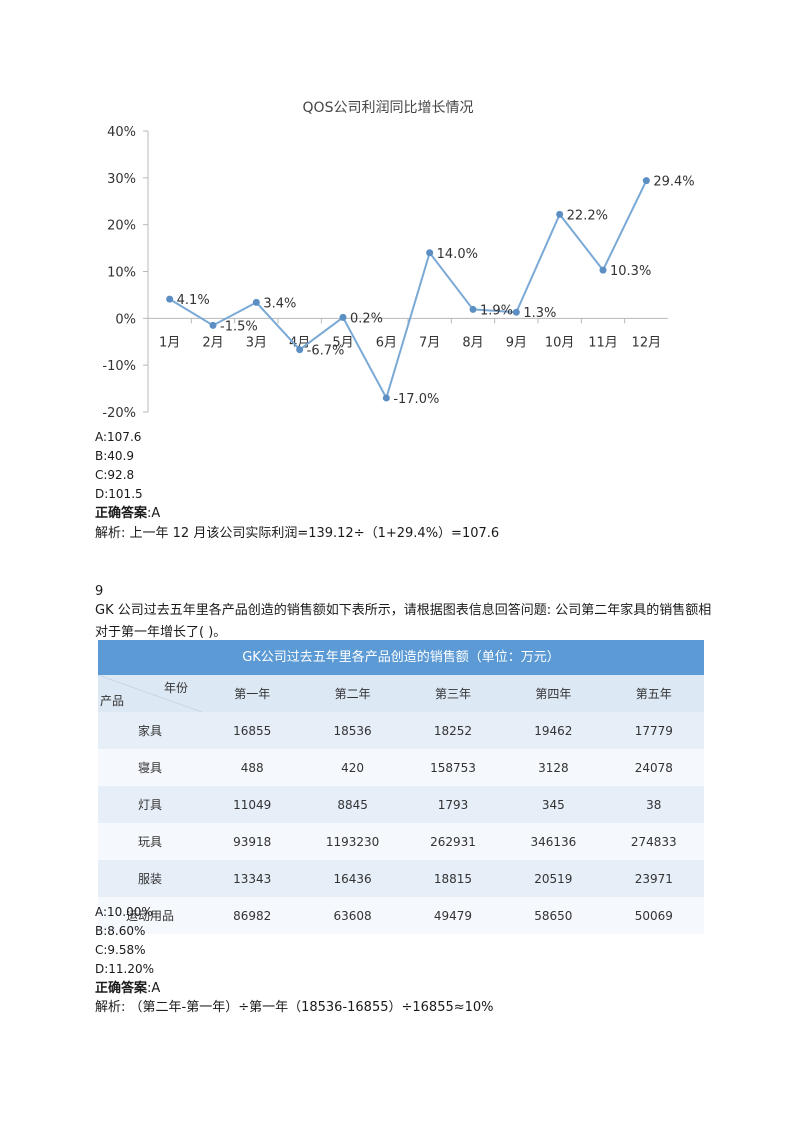  Describe the element at coordinates (366, 318) in the screenshot. I see `data-label: 0.2%` at that location.